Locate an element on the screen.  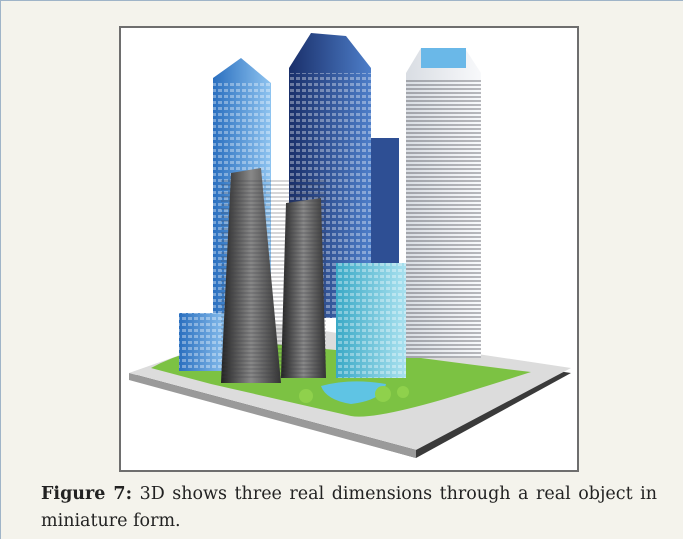
figure-label: Figure 7: is located at coordinates (87, 494).